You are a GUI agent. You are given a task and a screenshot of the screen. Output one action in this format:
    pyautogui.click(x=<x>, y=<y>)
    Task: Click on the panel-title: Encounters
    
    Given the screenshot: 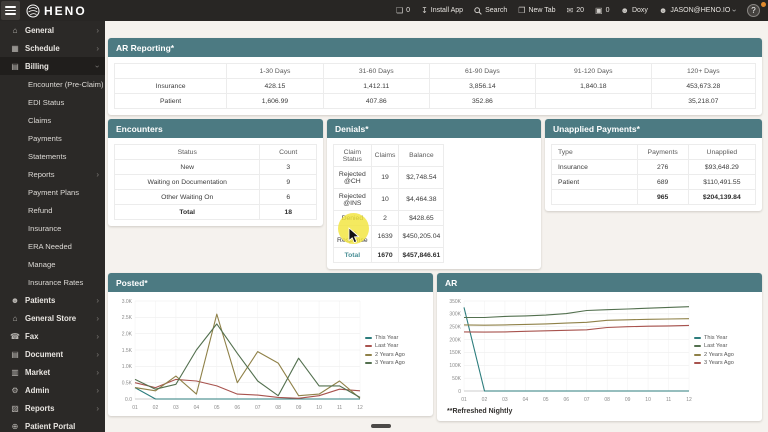 What is the action you would take?
    pyautogui.click(x=215, y=128)
    